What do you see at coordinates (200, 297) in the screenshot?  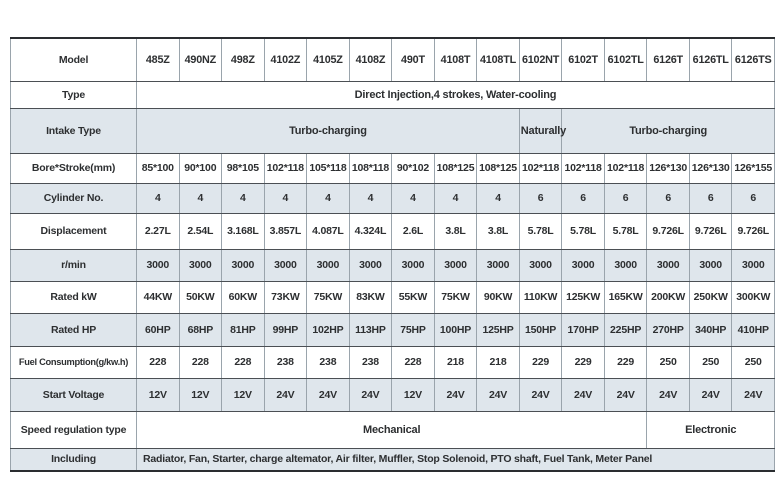 I see `spec-cell: 50KW` at bounding box center [200, 297].